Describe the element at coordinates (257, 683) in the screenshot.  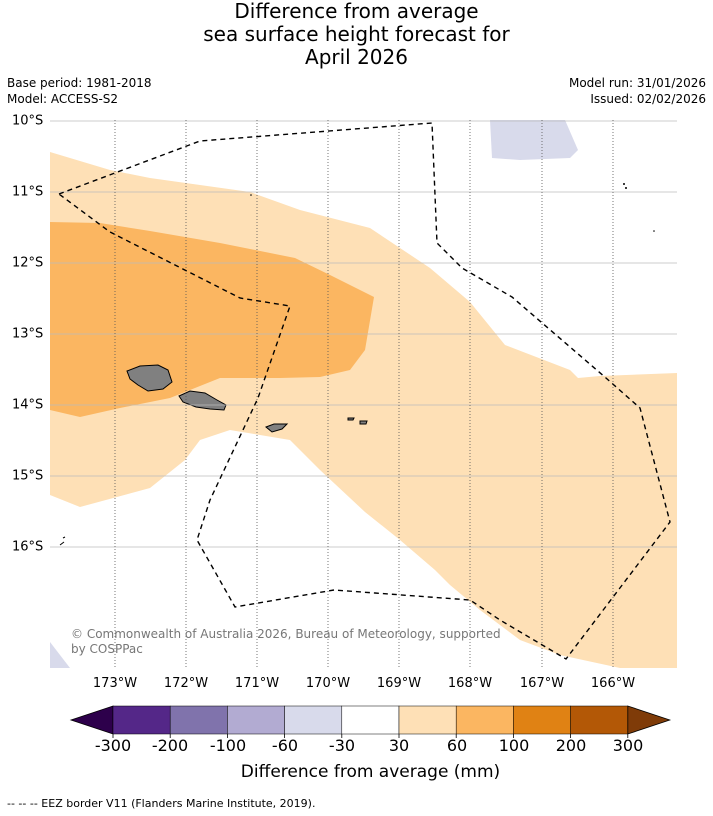
I see `lon-label-171w: 171°W` at that location.